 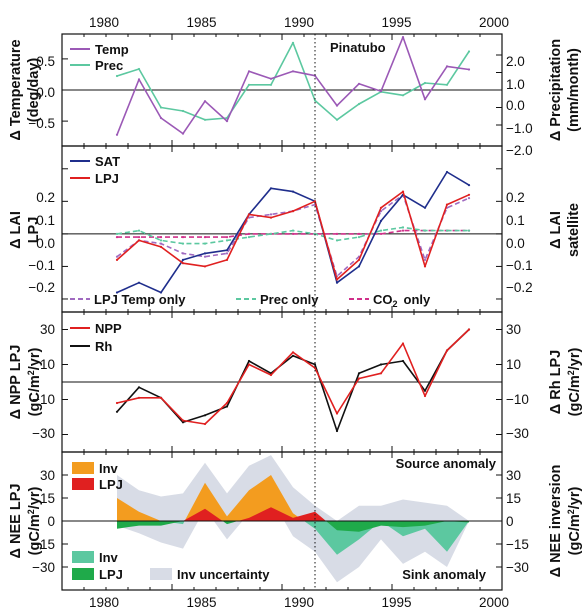 What do you see at coordinates (43, 544) in the screenshot?
I see `y-tick-label: −15` at bounding box center [43, 544].